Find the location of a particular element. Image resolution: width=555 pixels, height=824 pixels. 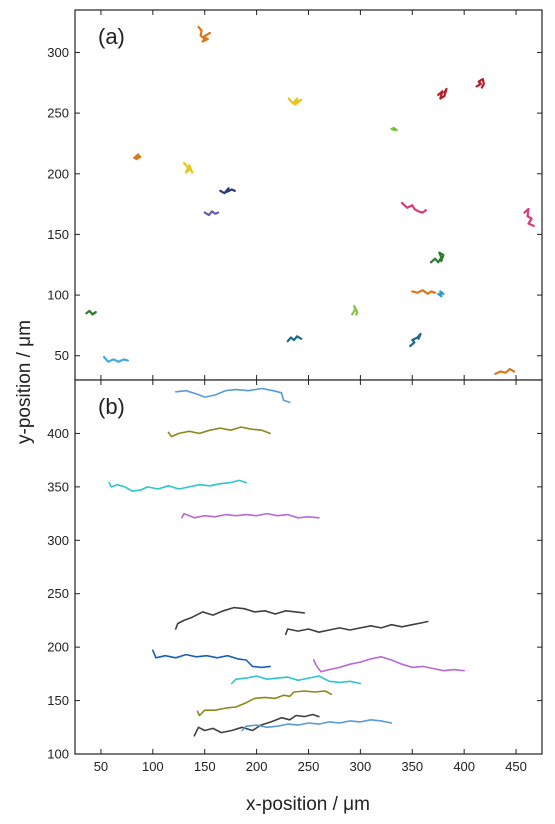

panel-a-y-tick-label-200: 200 is located at coordinates (58, 173).